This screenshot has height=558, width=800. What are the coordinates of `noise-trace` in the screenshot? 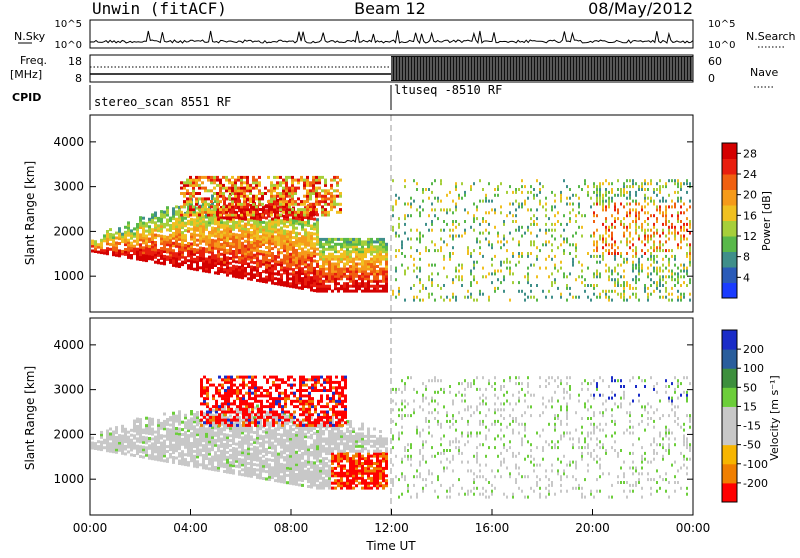 It's located at (391, 36).